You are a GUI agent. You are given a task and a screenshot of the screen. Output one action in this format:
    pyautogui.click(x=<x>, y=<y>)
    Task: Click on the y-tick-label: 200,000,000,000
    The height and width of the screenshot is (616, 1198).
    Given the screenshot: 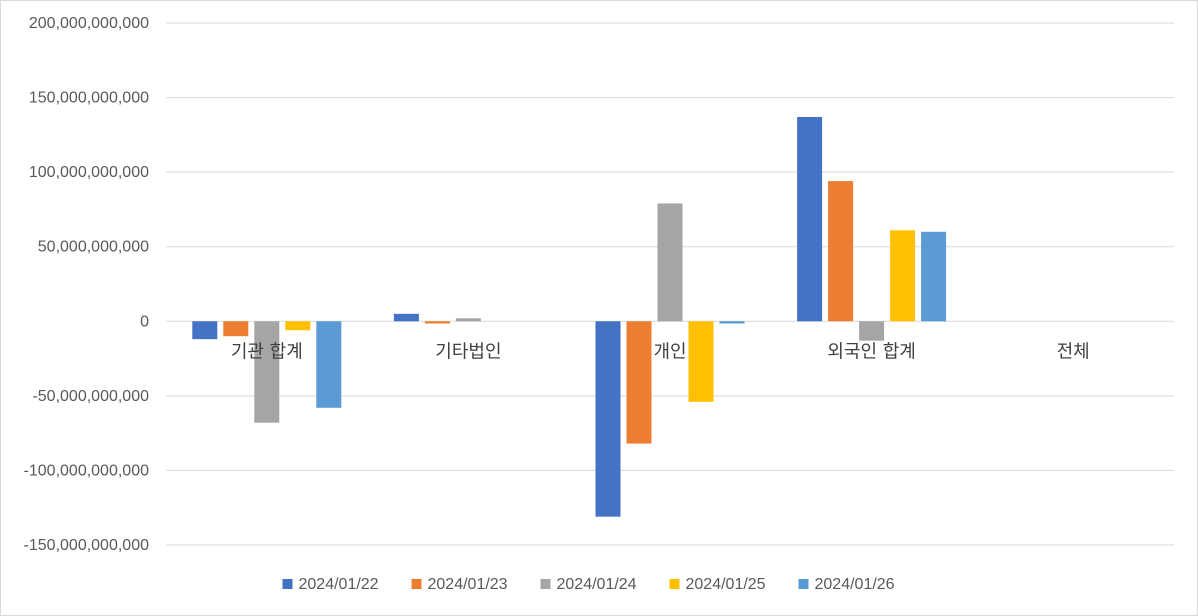 What is the action you would take?
    pyautogui.click(x=89, y=23)
    